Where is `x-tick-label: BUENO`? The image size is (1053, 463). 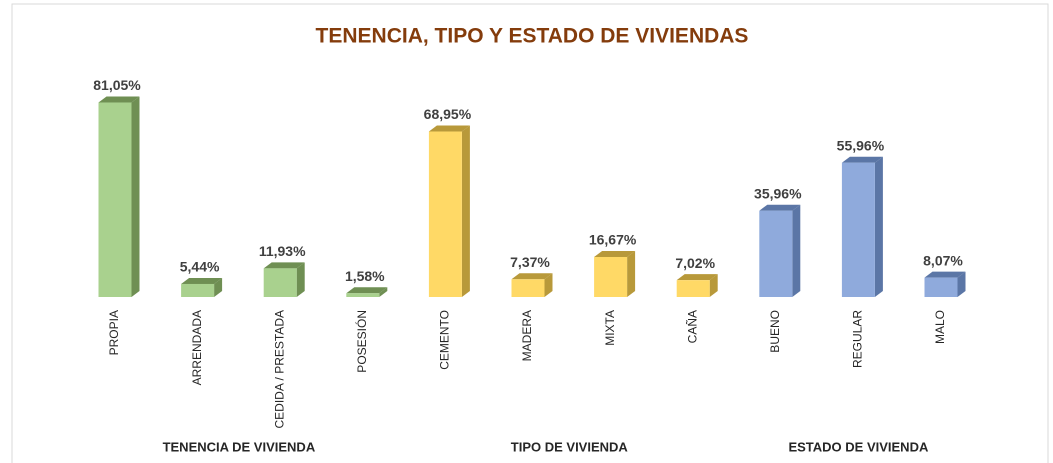 x-tick-label: BUENO is located at coordinates (775, 331).